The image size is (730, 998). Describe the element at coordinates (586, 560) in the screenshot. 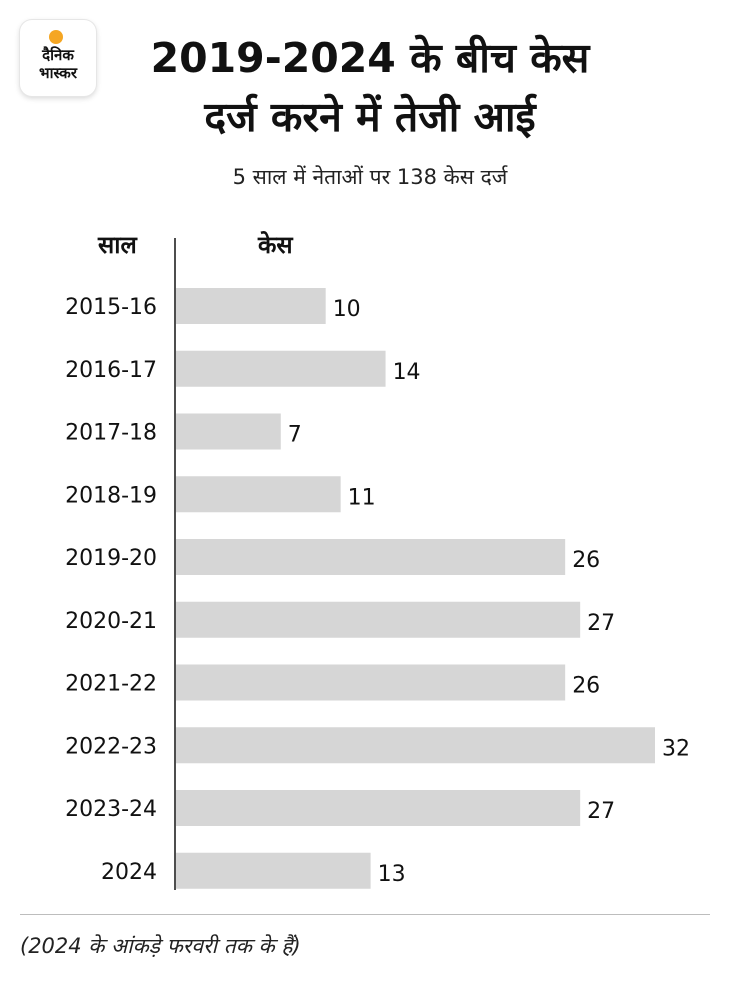

I see `value-label-2019-20: 26` at that location.